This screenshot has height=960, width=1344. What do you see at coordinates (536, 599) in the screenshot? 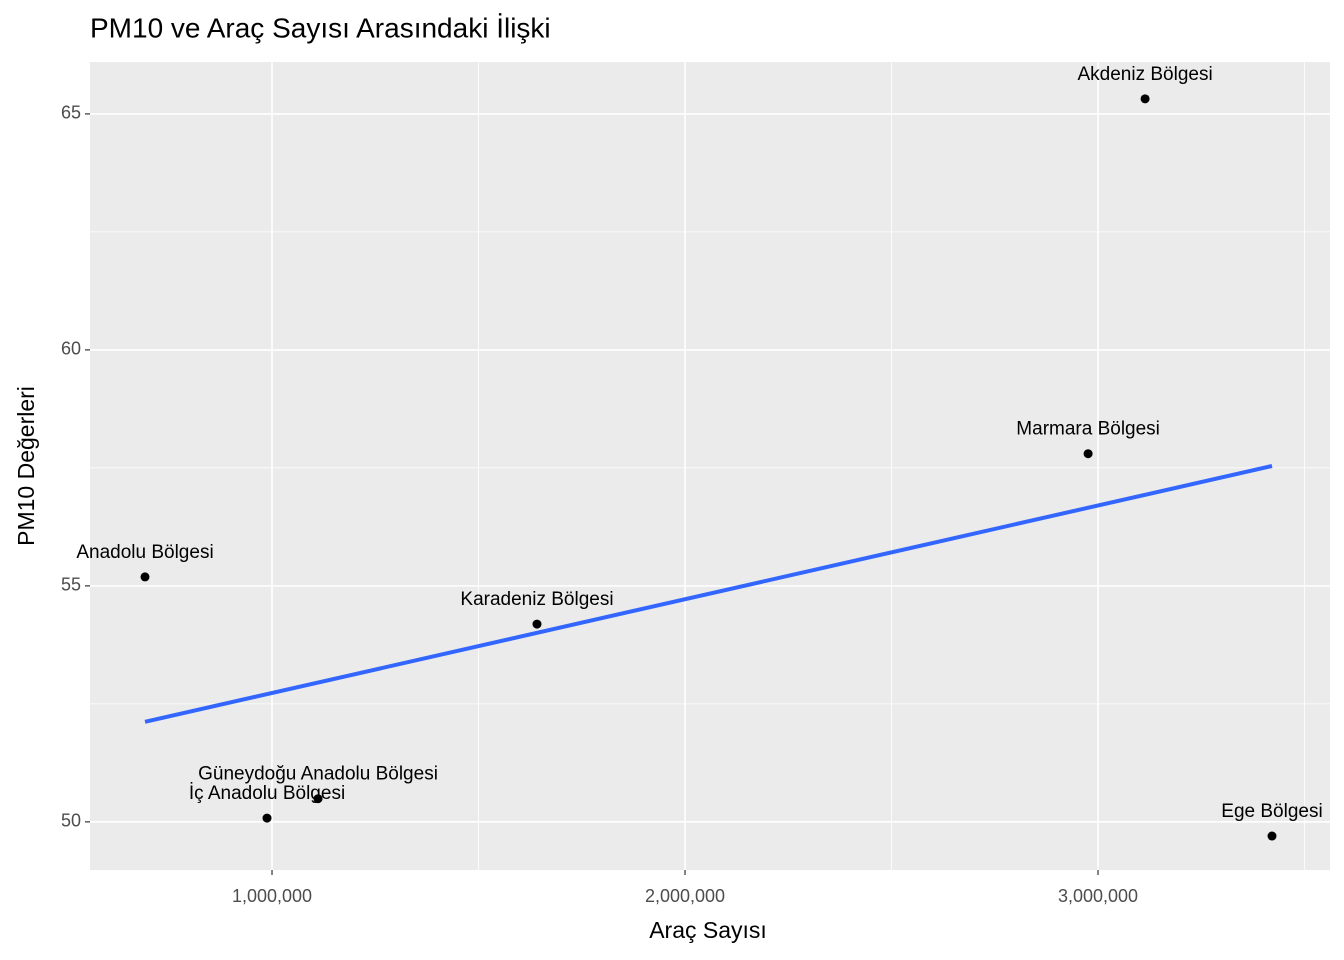
I see `point-label: Karadeniz Bölgesi` at bounding box center [536, 599].